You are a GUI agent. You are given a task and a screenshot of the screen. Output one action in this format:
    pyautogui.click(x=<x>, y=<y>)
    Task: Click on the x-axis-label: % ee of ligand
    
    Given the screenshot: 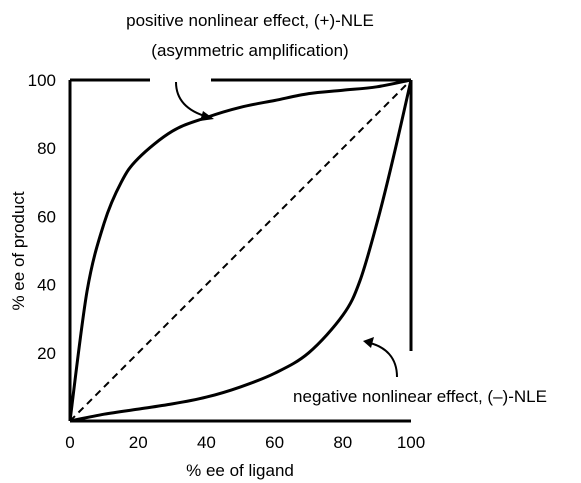 What is the action you would take?
    pyautogui.click(x=240, y=470)
    